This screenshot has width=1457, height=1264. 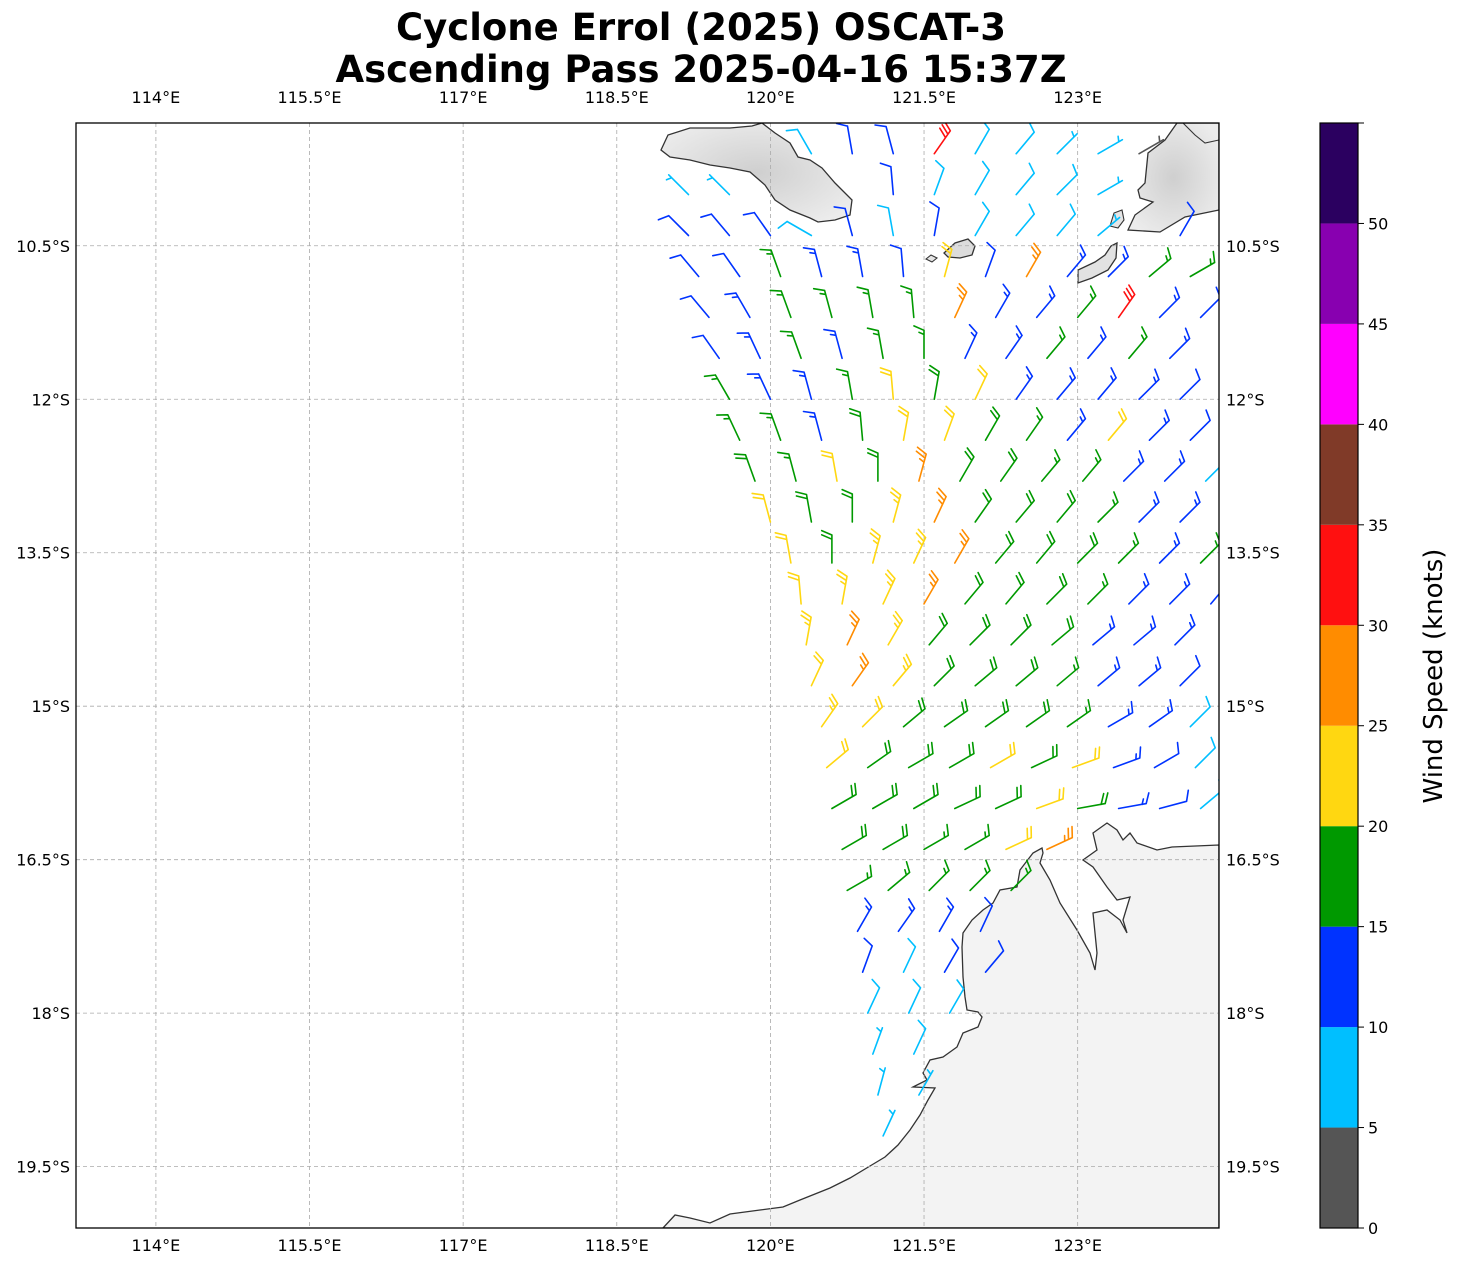 What do you see at coordinates (1378, 1027) in the screenshot?
I see `colorbar-tick-label: 10` at bounding box center [1378, 1027].